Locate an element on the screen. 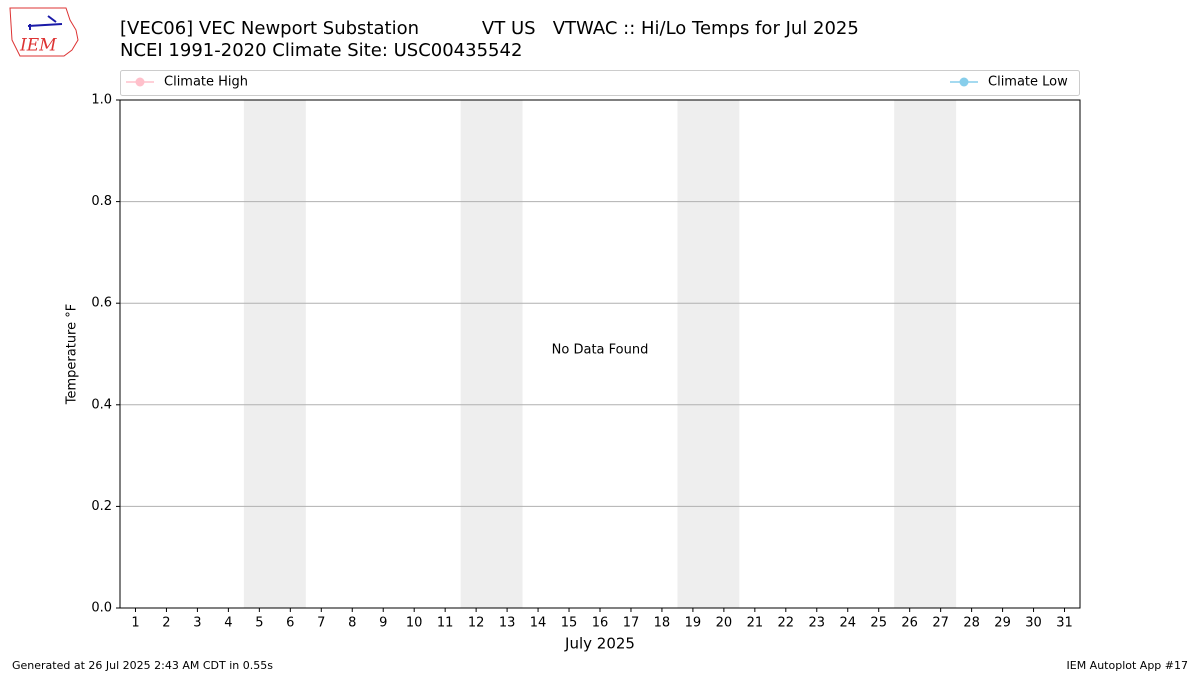 This screenshot has width=1200, height=675. x-tick-label: 18 is located at coordinates (662, 623).